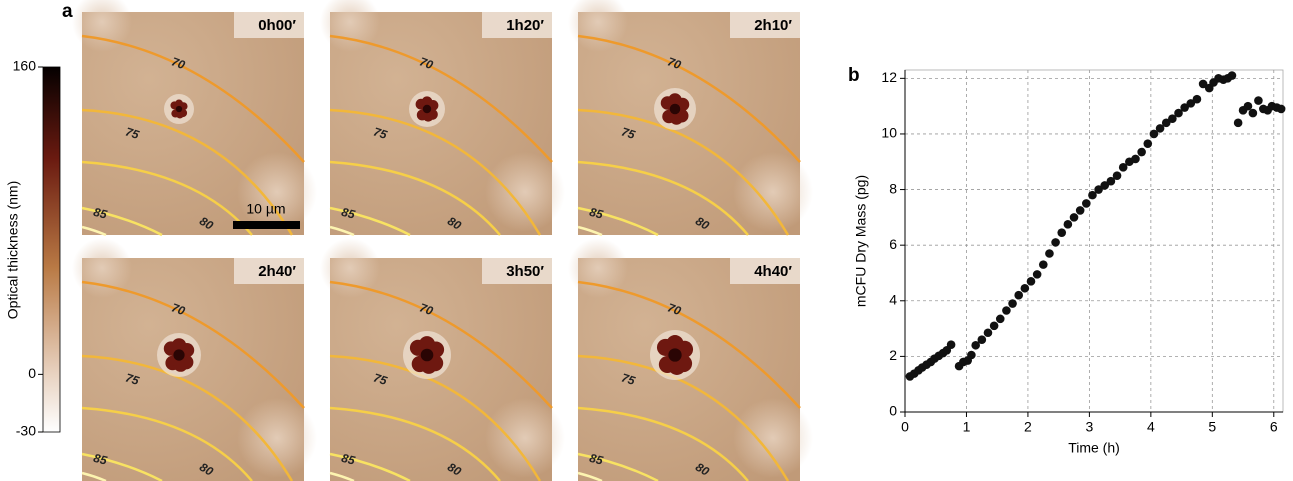 This screenshot has width=1293, height=481. Describe the element at coordinates (893, 299) in the screenshot. I see `y-tick-label: 4` at that location.